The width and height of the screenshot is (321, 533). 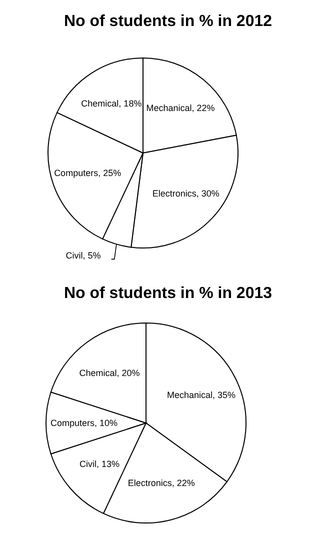 What do you see at coordinates (99, 464) in the screenshot?
I see `slice-label: Civil, 13%` at bounding box center [99, 464].